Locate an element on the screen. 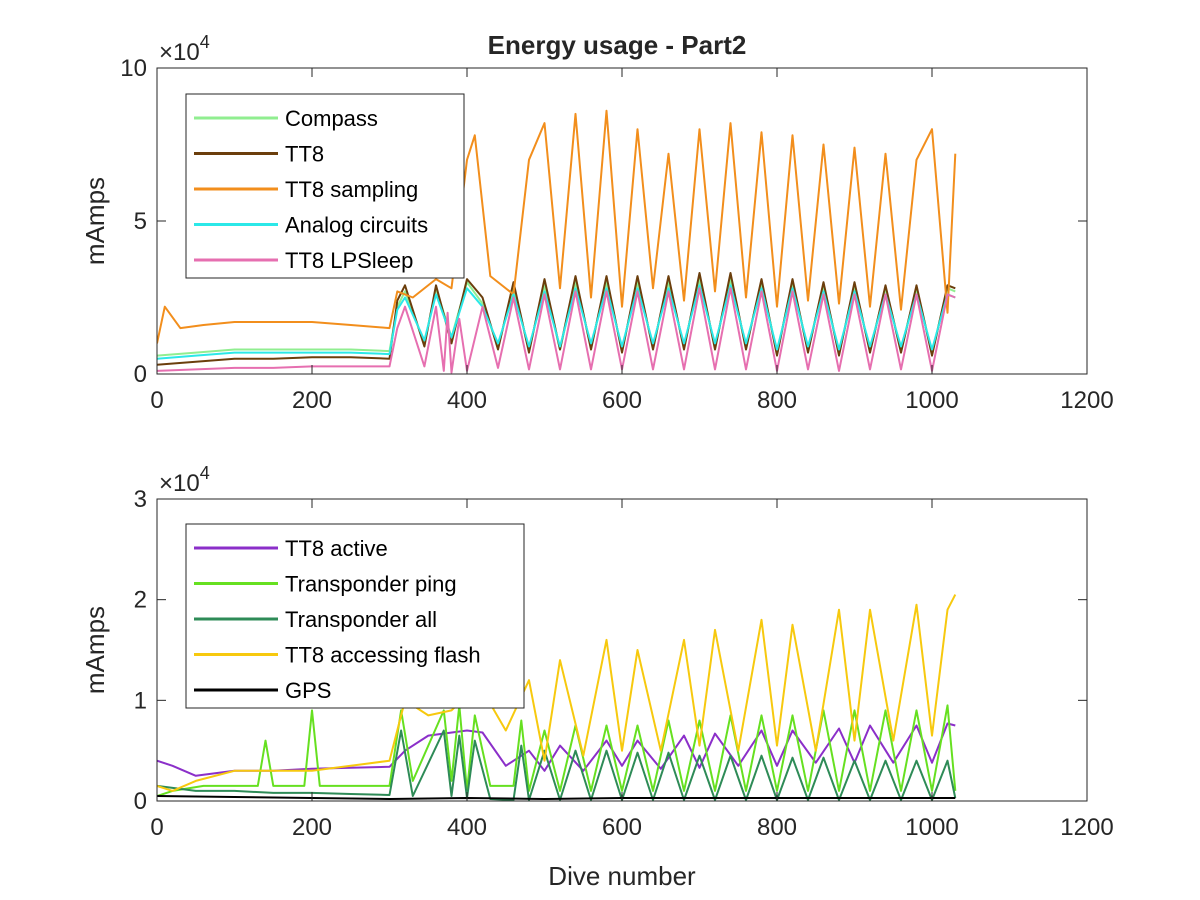 This screenshot has width=1200, height=900. legend-label-gps: GPS is located at coordinates (308, 690).